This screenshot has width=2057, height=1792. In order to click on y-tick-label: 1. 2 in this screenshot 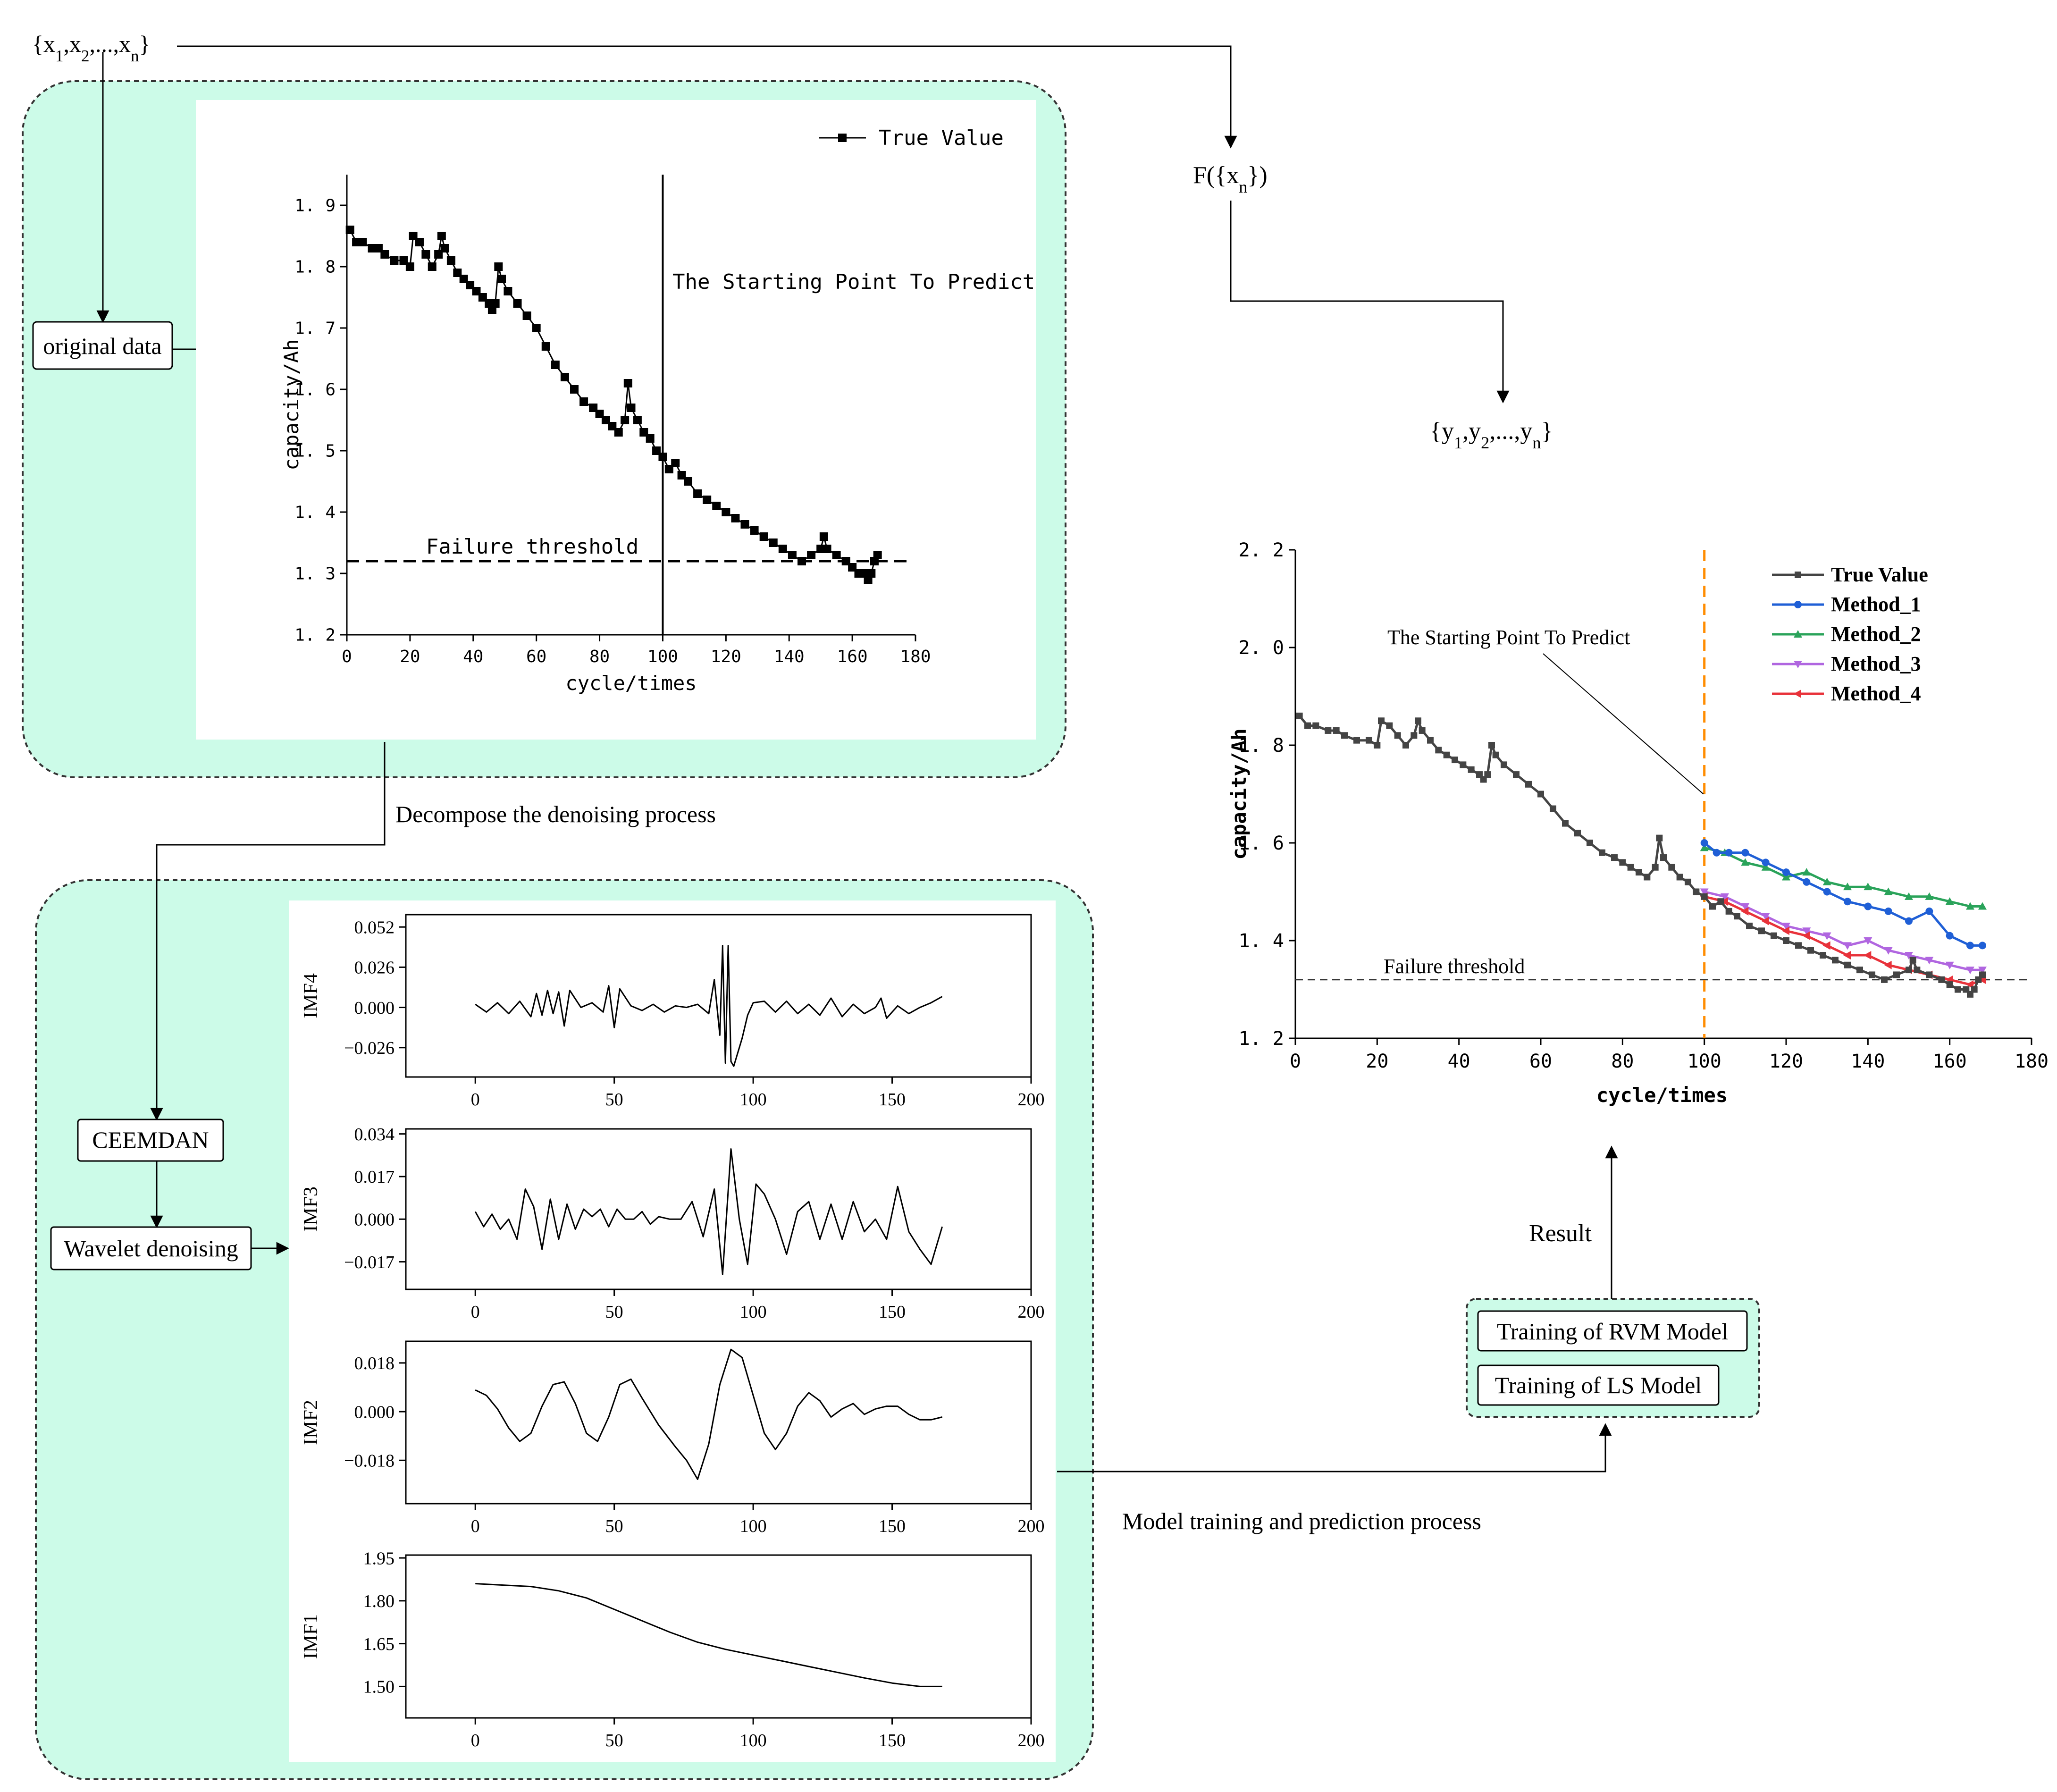, I will do `click(1261, 1039)`.